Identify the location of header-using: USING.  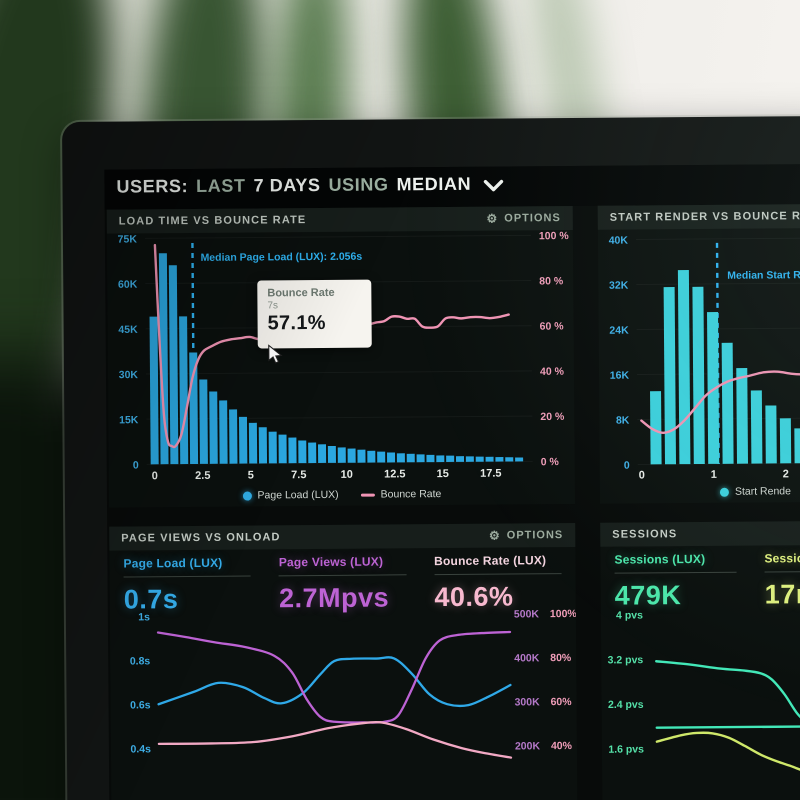
(358, 184).